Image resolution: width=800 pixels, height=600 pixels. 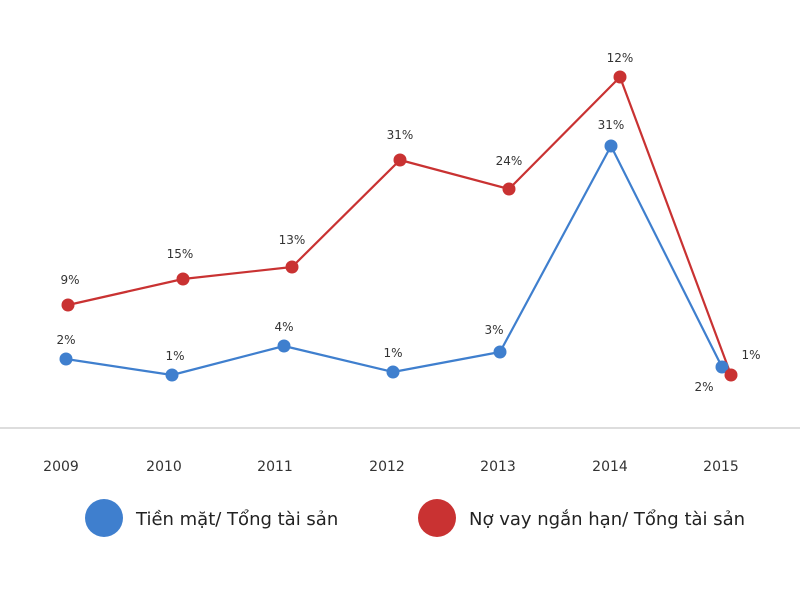 I want to click on data-label-s1-2015: 1%, so click(x=750, y=355).